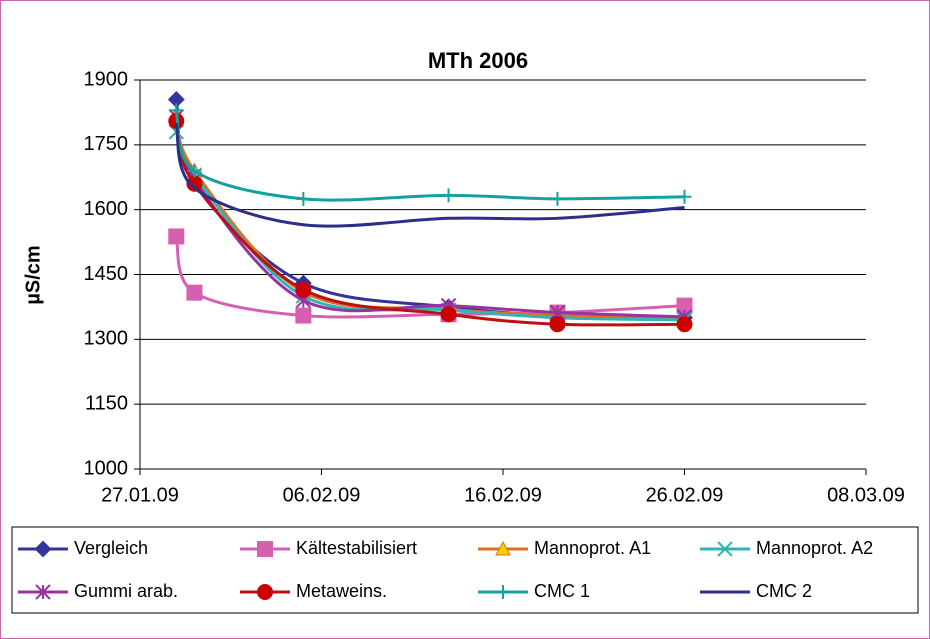 The height and width of the screenshot is (639, 930). What do you see at coordinates (106, 403) in the screenshot?
I see `y-tick-label: 1150` at bounding box center [106, 403].